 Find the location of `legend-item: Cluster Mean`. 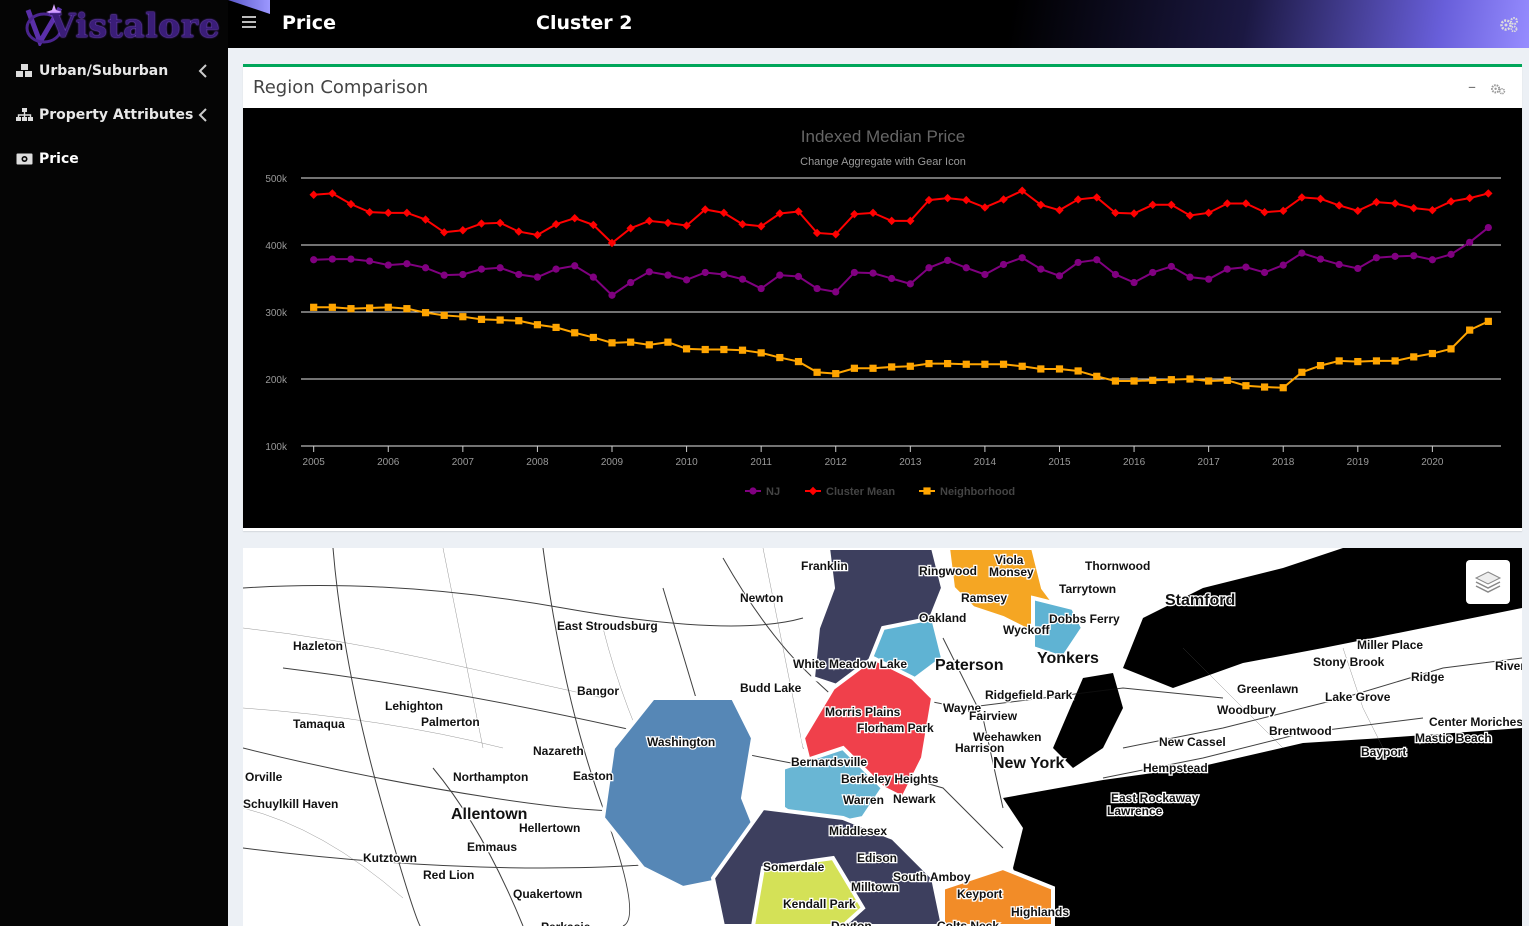

legend-item: Cluster Mean is located at coordinates (860, 492).